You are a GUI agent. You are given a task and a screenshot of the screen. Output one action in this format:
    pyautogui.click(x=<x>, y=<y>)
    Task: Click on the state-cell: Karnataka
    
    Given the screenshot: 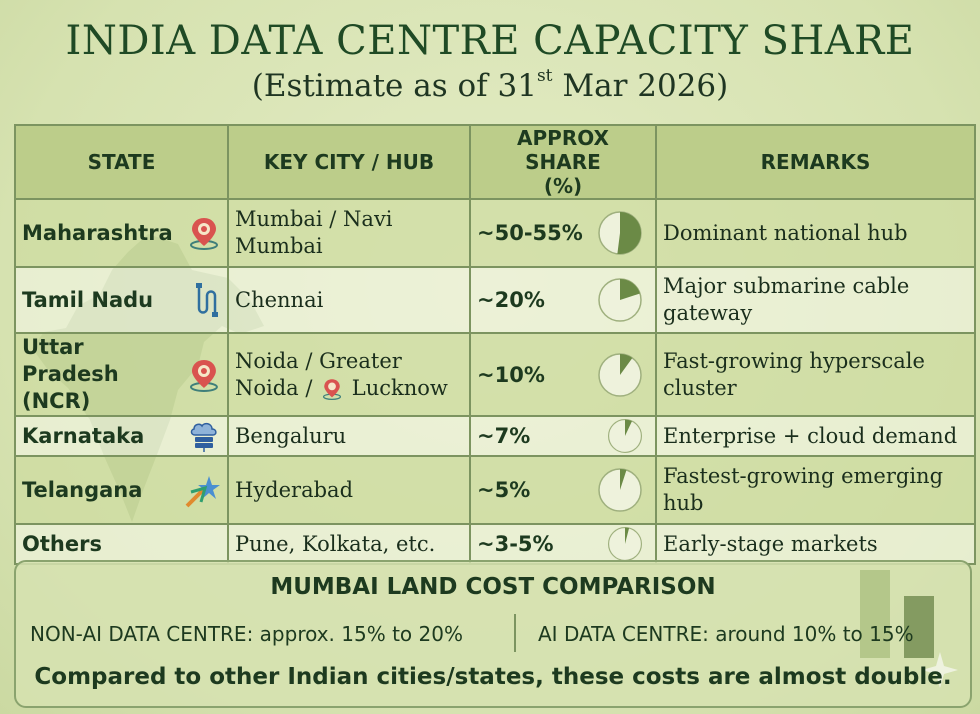 What is the action you would take?
    pyautogui.click(x=121, y=436)
    